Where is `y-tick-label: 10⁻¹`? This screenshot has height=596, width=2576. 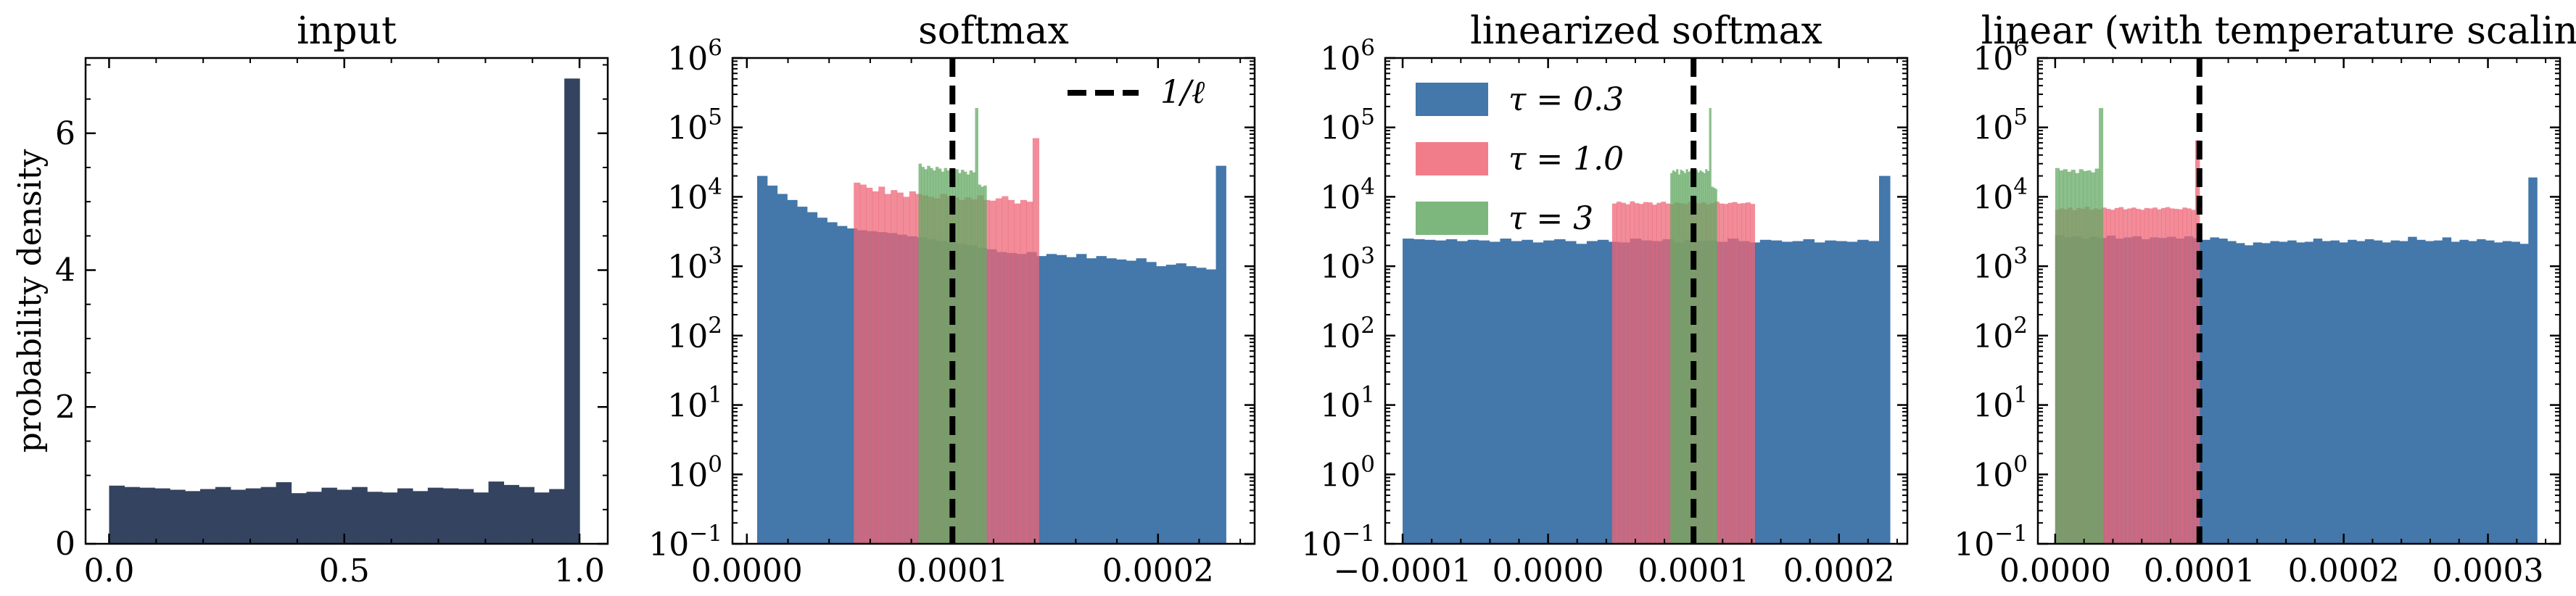
y-tick-label: 10⁻¹ is located at coordinates (1991, 542).